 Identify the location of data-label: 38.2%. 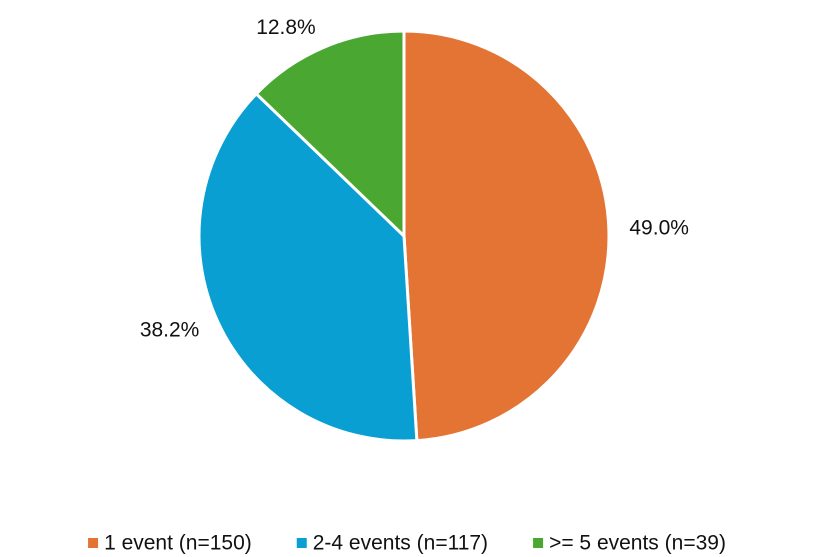
(170, 329).